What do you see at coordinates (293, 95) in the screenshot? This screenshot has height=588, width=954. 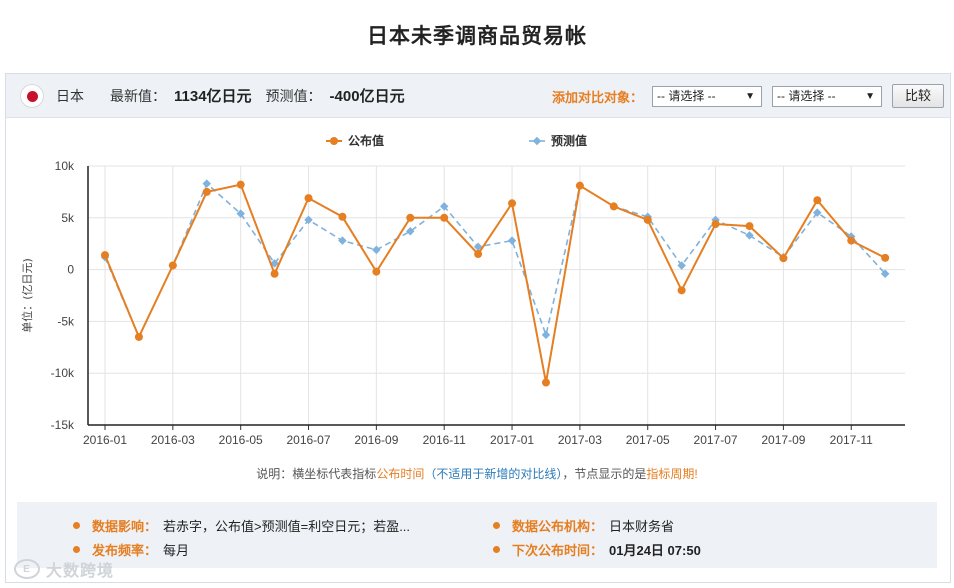 I see `forecast-label: 预测值：` at bounding box center [293, 95].